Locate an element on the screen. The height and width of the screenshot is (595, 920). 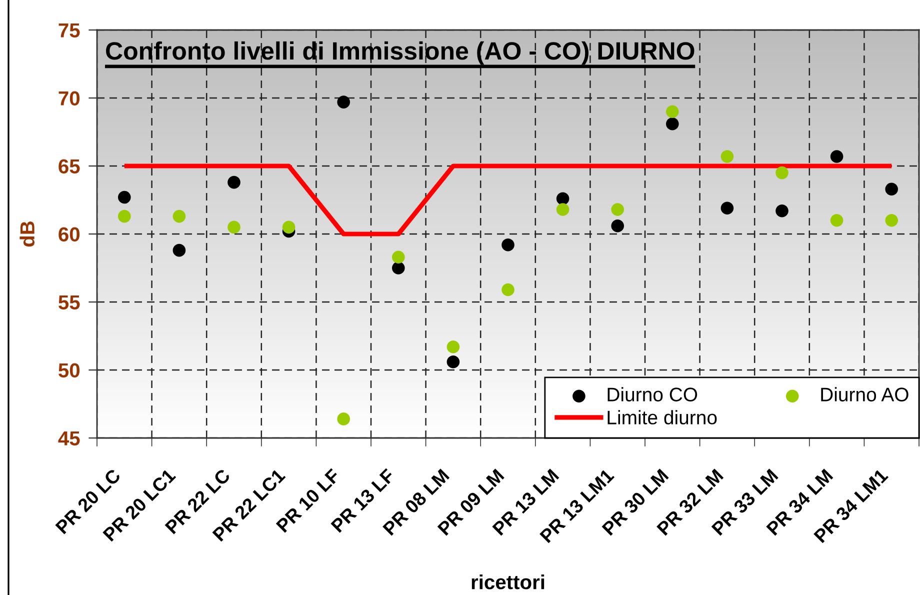
chart-title: Confronto livelli di Immissione (AO - CO) DIURNO is located at coordinates (400, 53).